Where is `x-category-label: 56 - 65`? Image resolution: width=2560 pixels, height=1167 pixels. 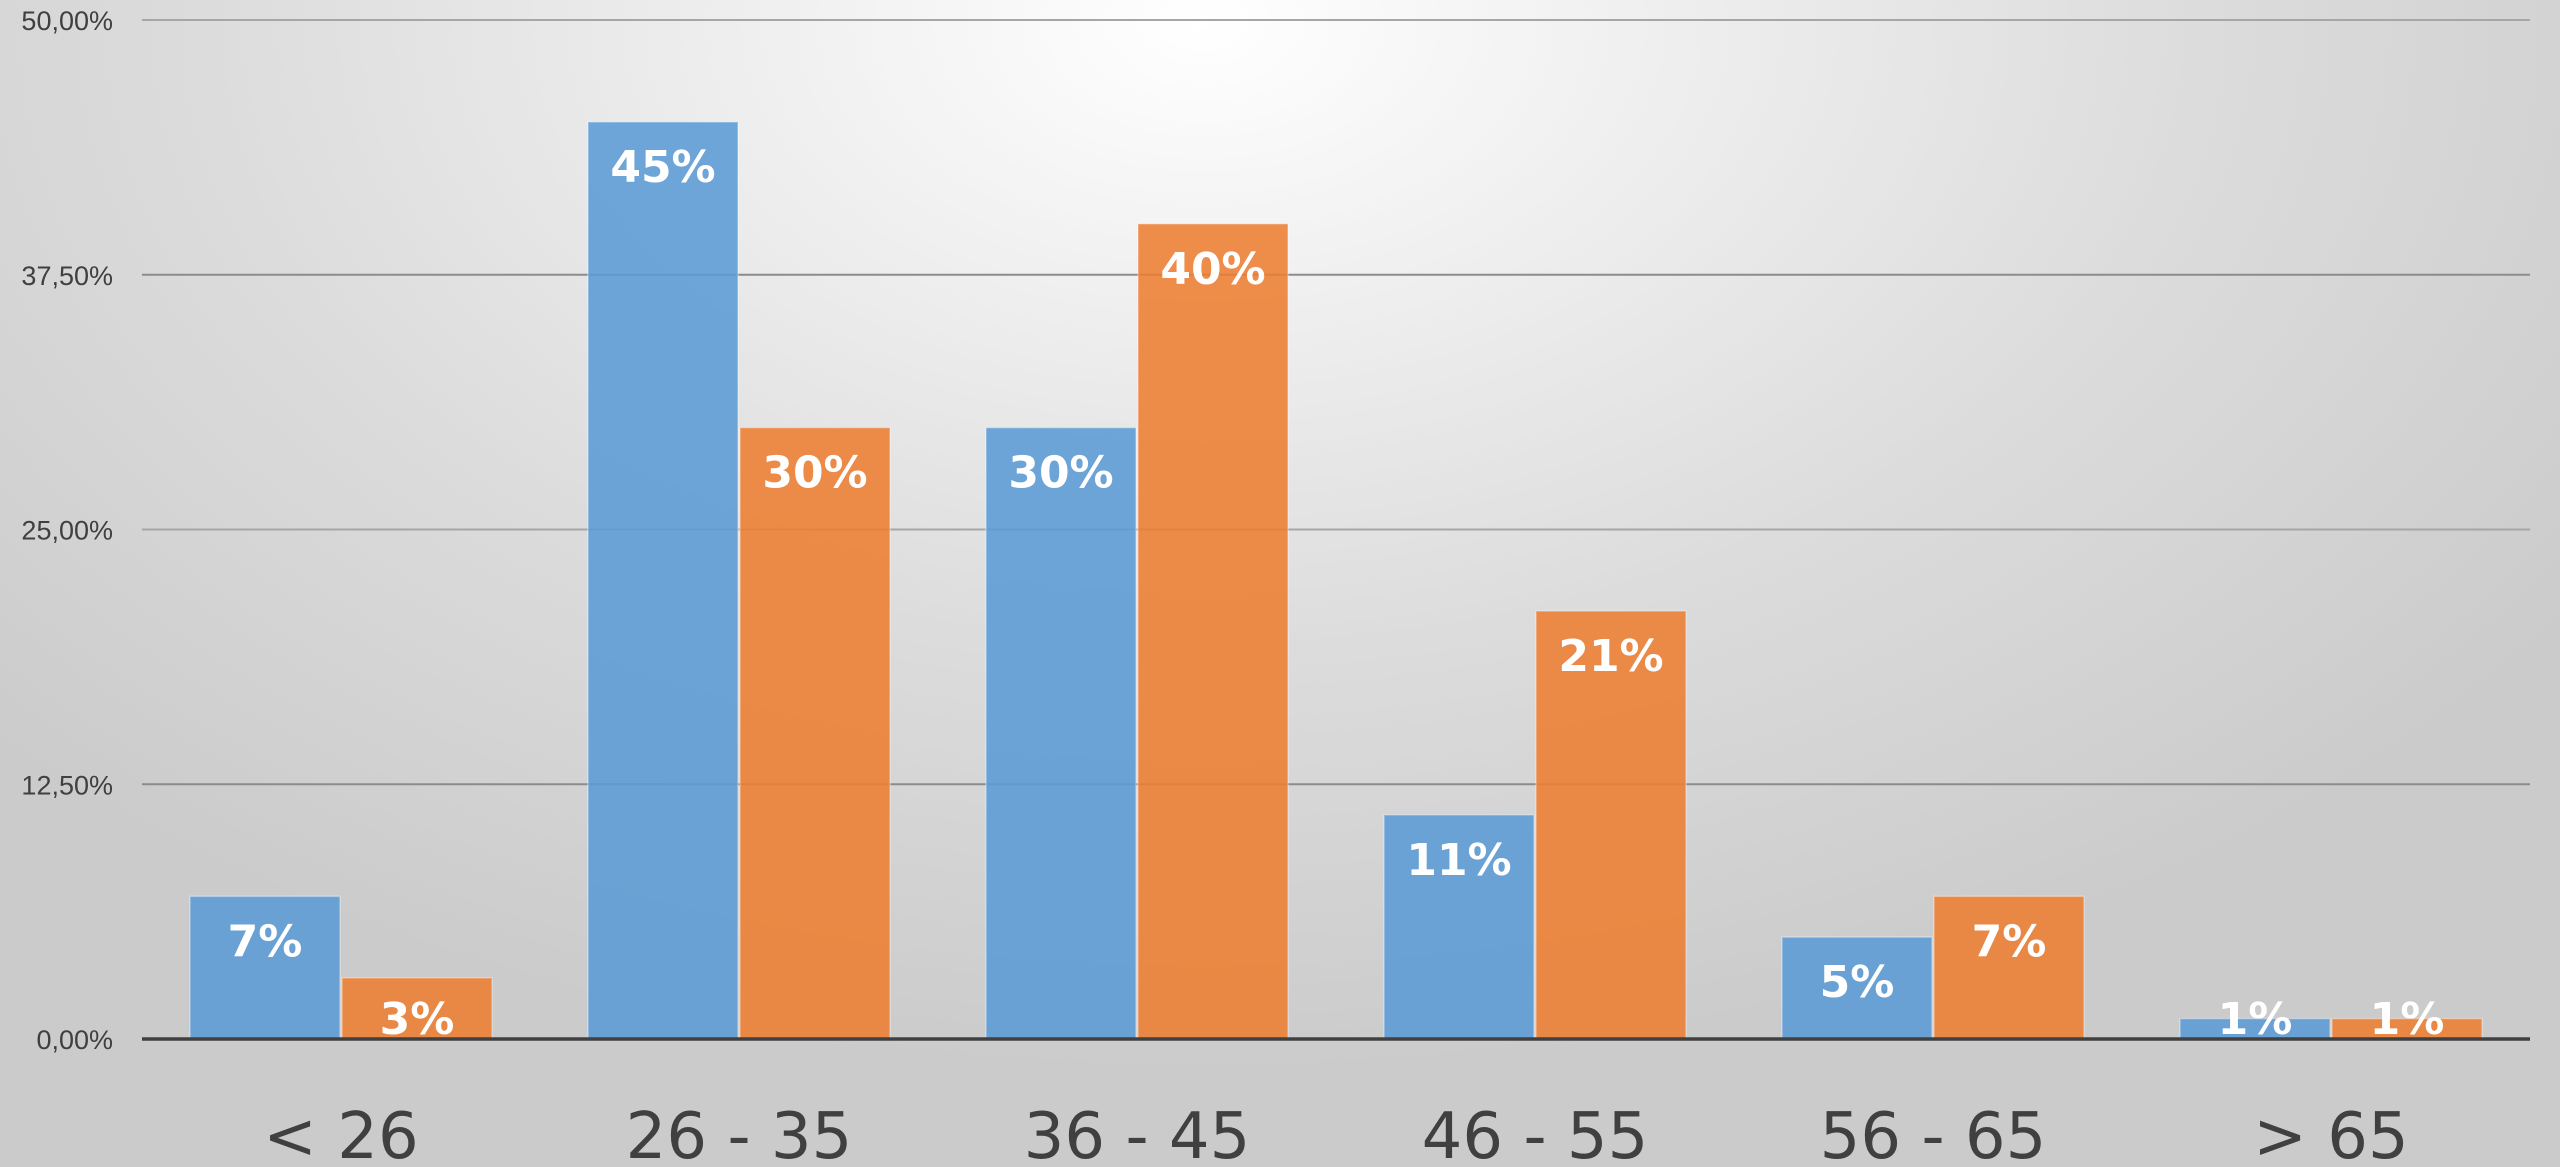
x-category-label: 56 - 65 is located at coordinates (1933, 1133).